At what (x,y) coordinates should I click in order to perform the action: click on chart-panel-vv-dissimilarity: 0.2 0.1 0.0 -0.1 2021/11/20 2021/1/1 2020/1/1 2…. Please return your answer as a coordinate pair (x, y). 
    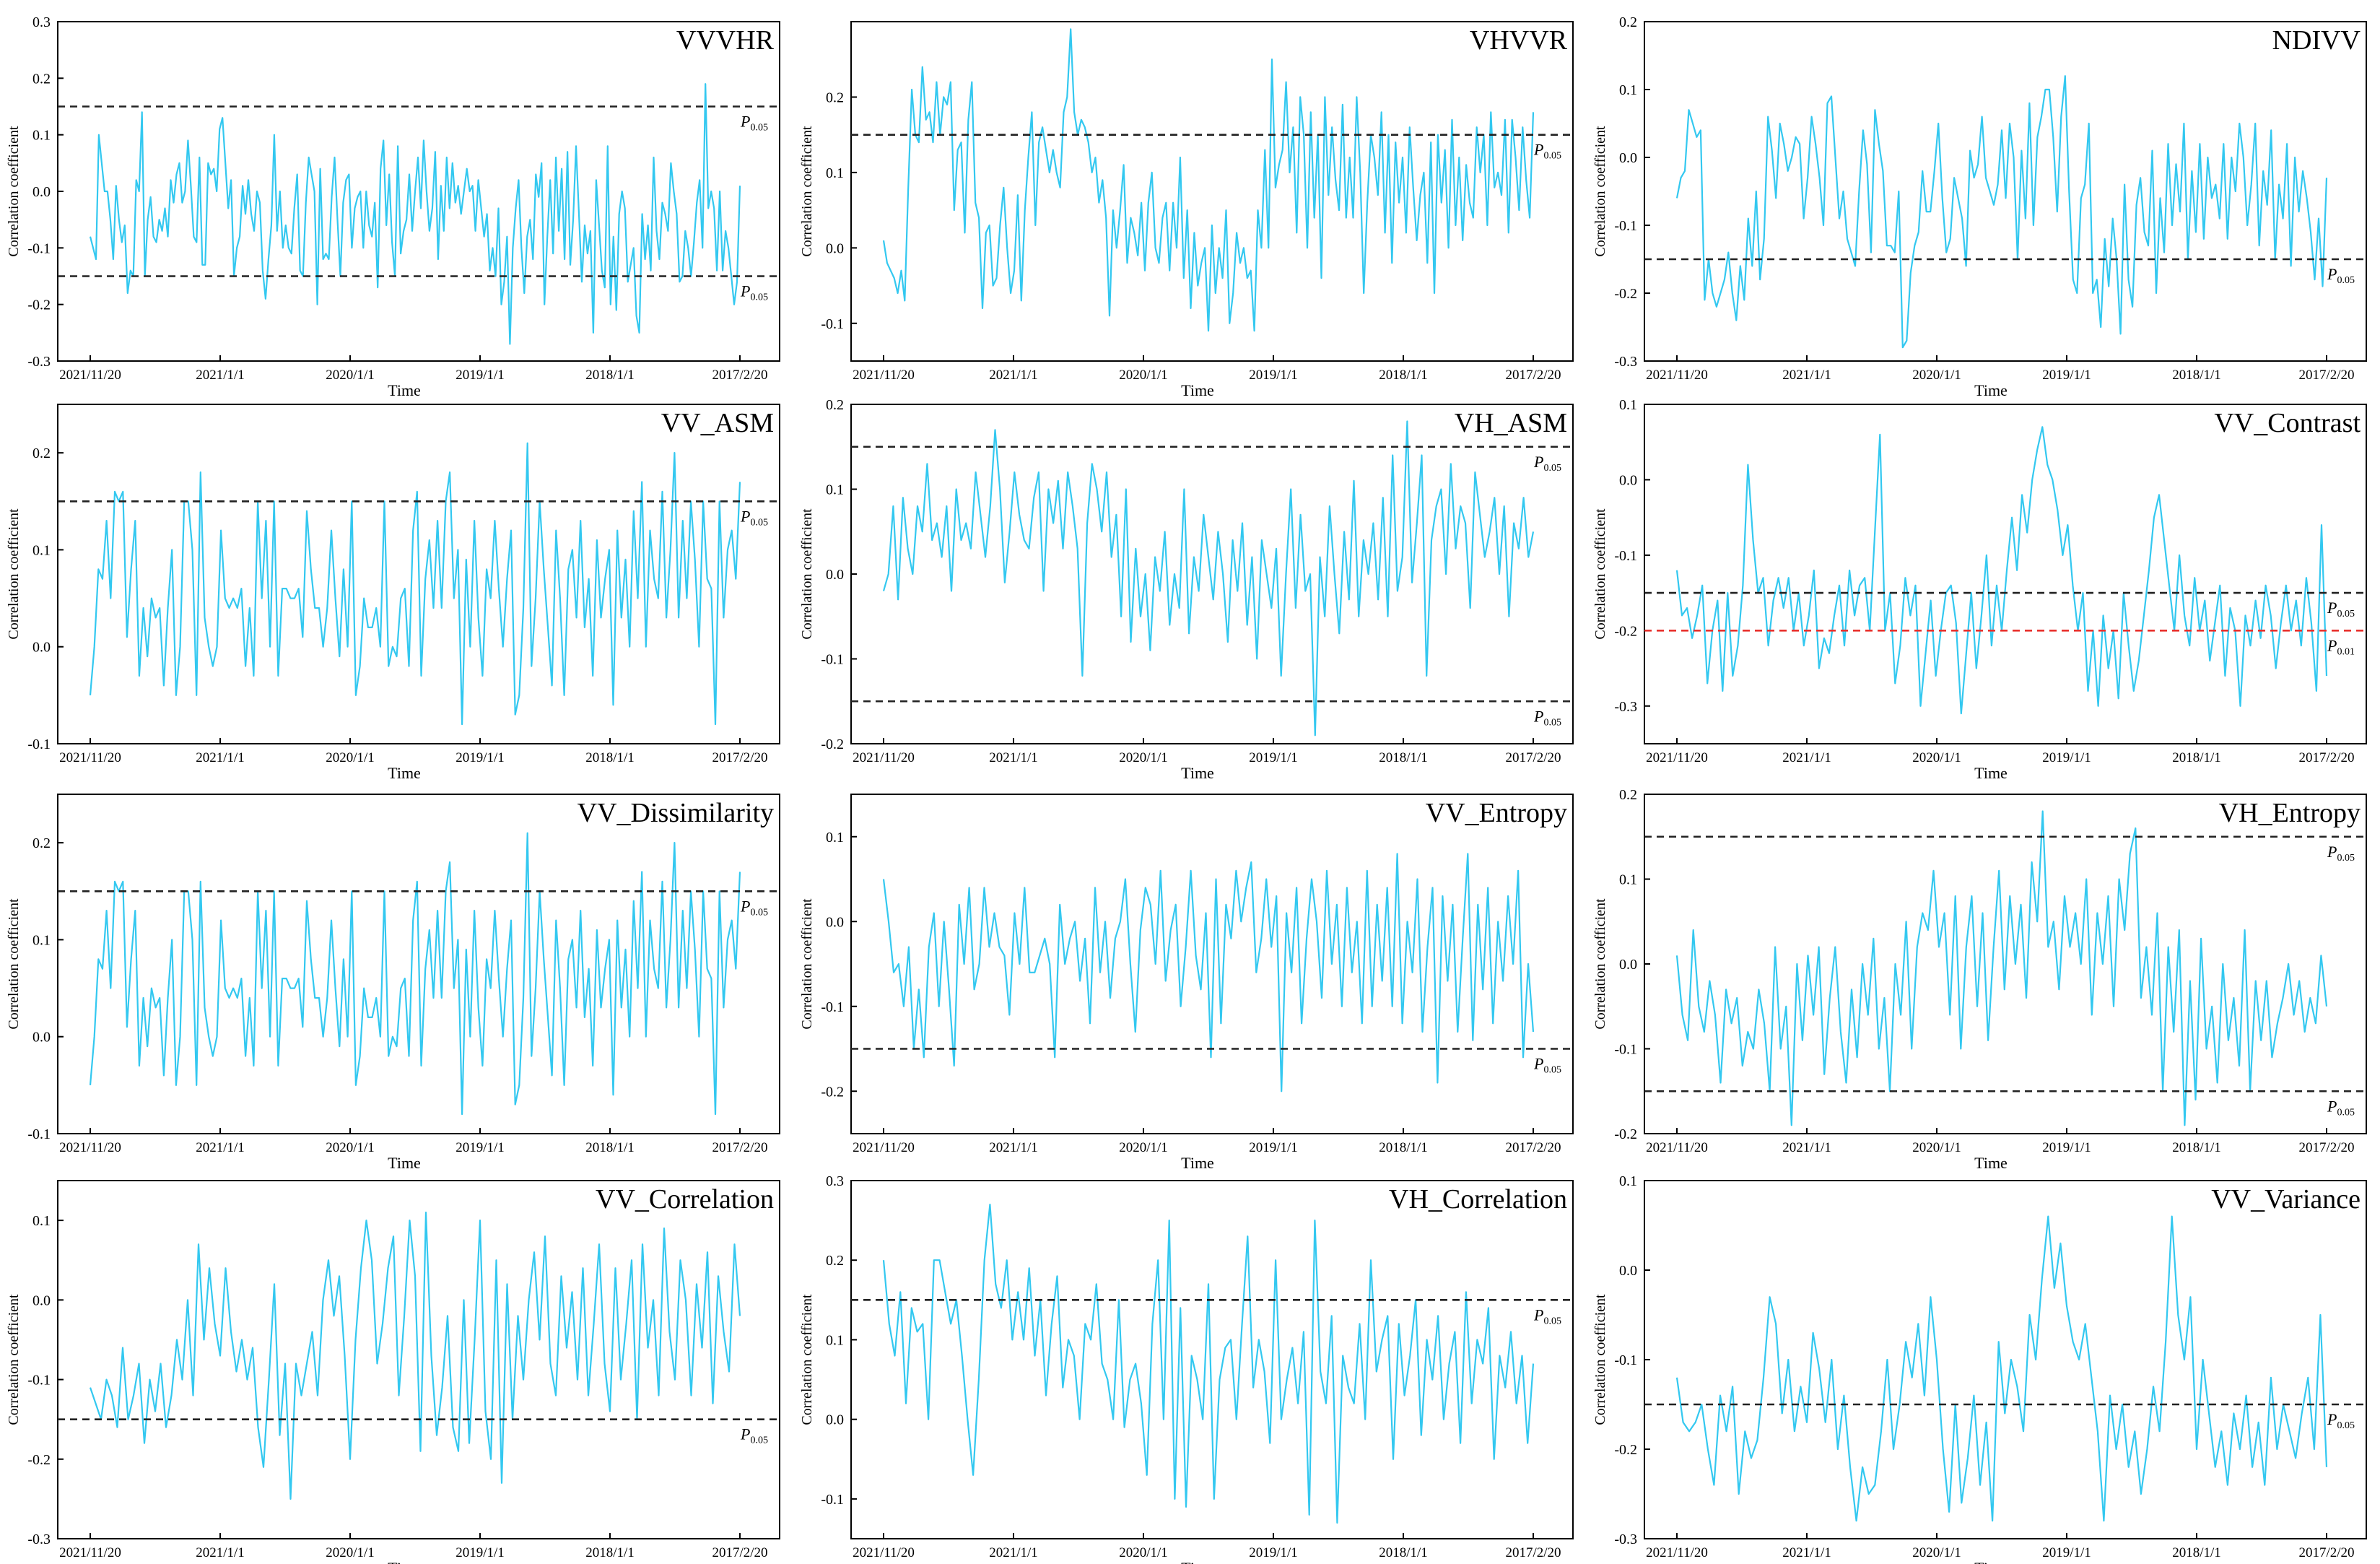
    Looking at the image, I should click on (396, 972).